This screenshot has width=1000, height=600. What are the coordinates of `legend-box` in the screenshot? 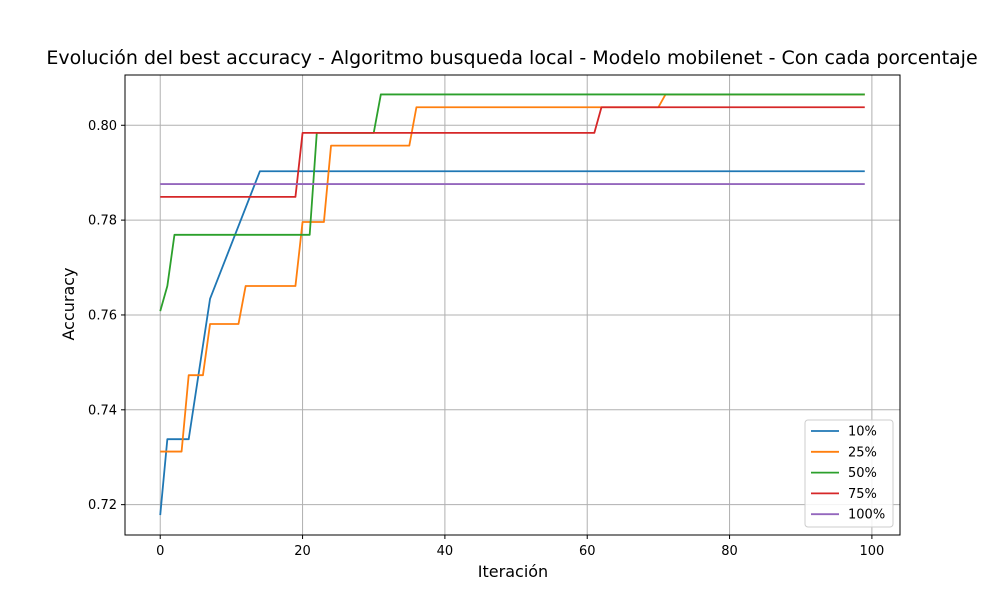 It's located at (849, 473).